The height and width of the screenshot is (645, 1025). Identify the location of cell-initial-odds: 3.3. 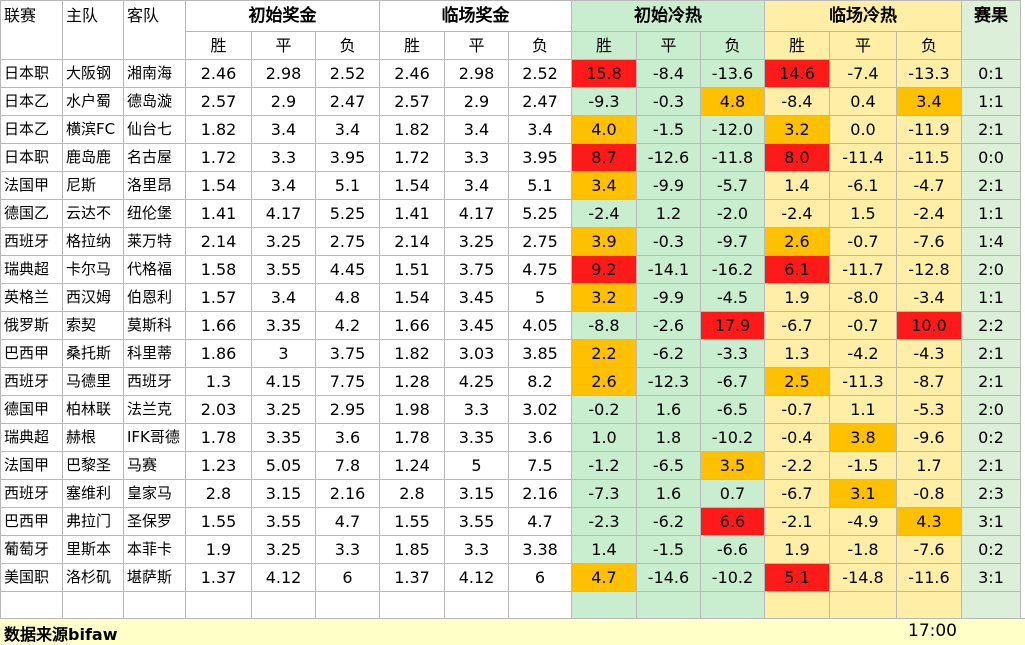
(283, 157).